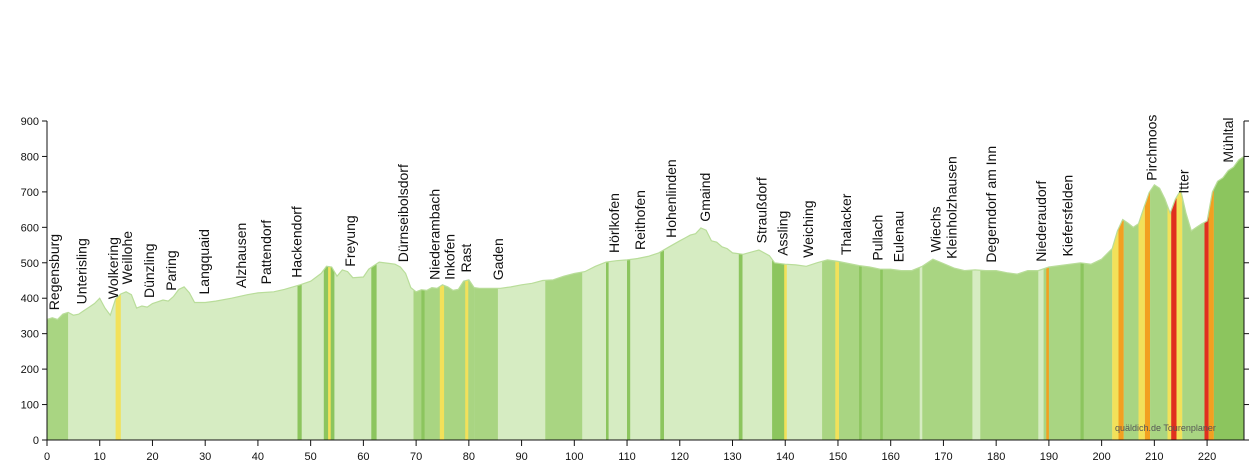 This screenshot has height=467, width=1253. What do you see at coordinates (469, 457) in the screenshot?
I see `x-tick-label: 80` at bounding box center [469, 457].